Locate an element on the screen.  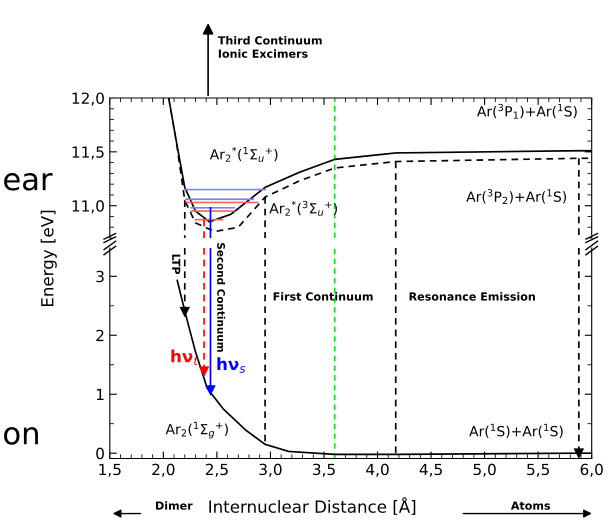
x-tick-label: 2,5 is located at coordinates (217, 470).